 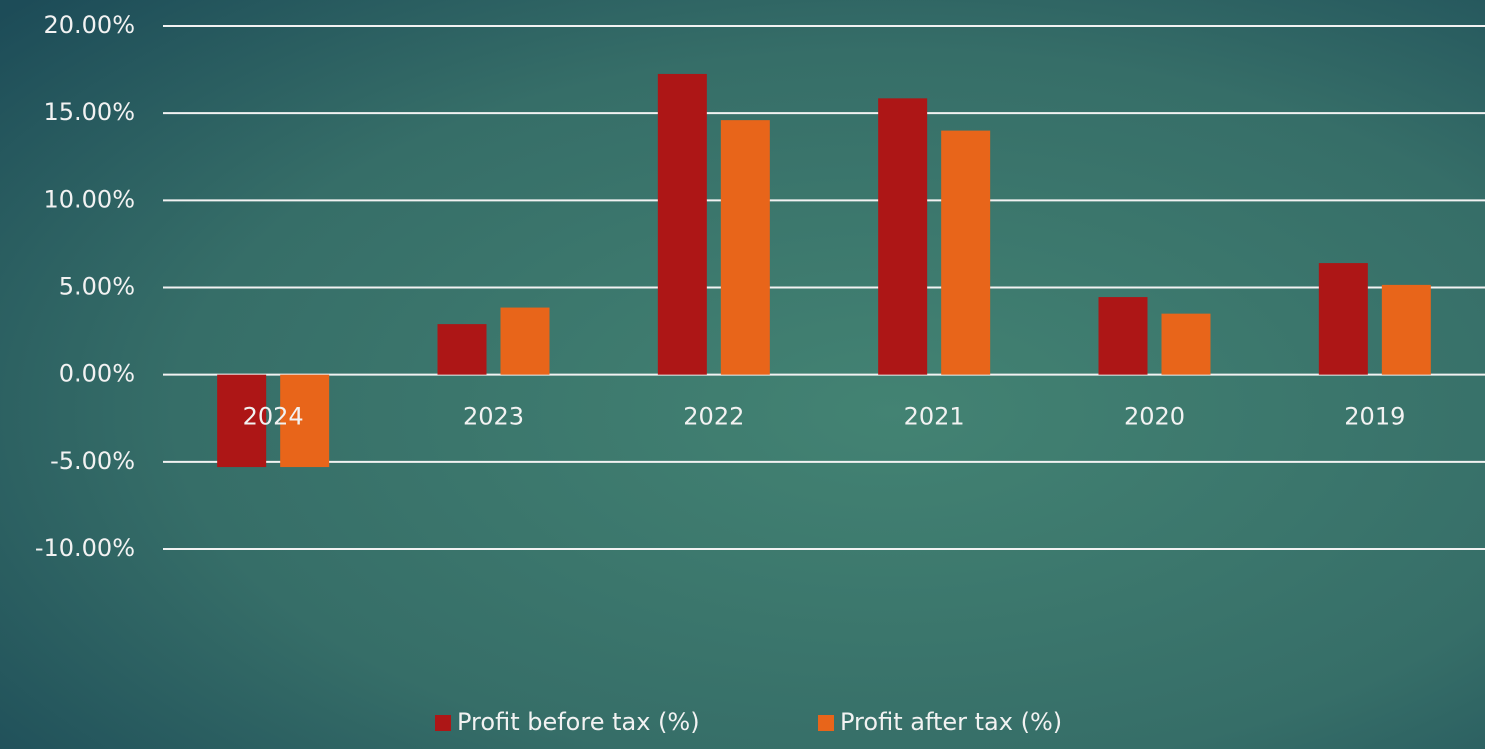 I want to click on x-tick-label: 2021, so click(x=934, y=417).